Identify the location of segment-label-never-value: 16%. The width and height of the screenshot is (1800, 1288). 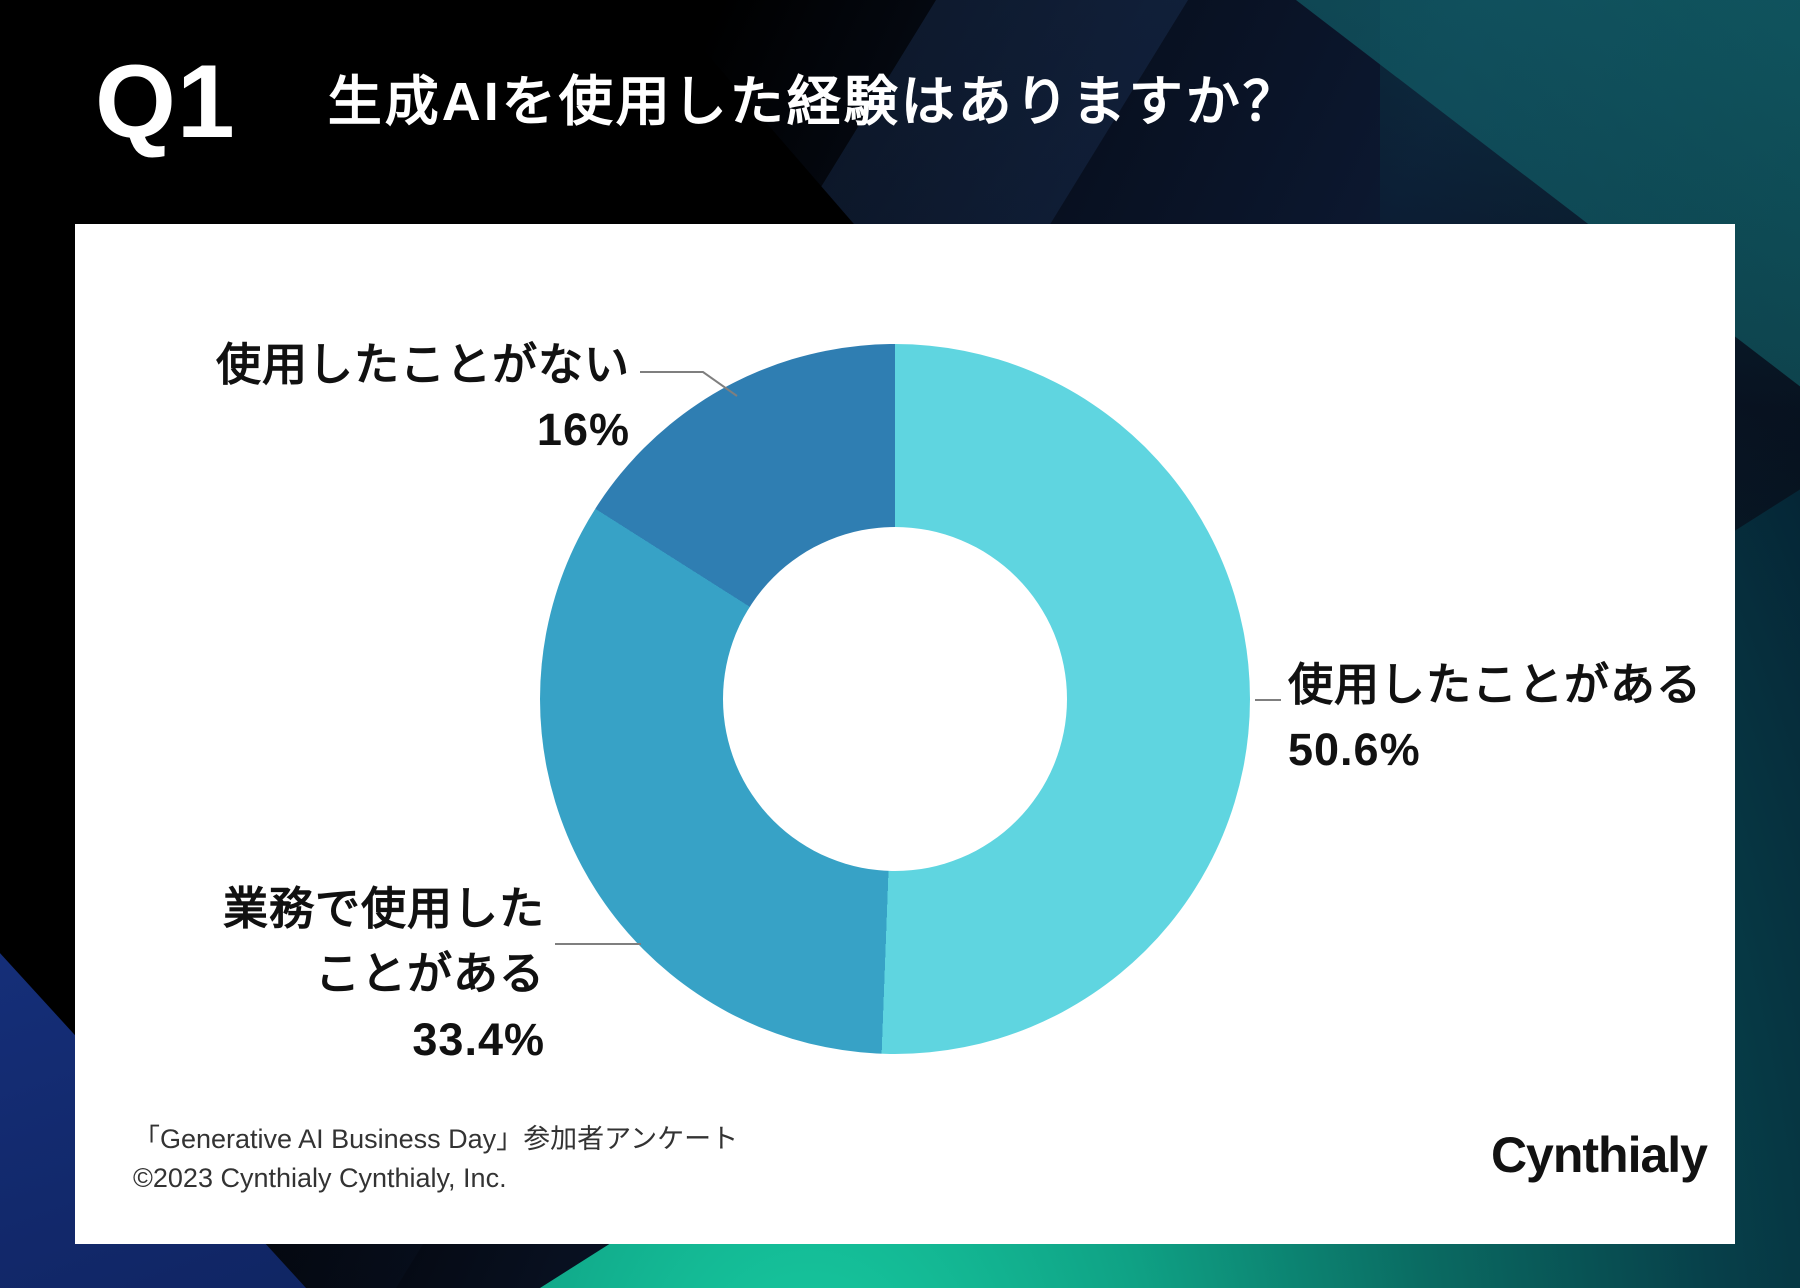
(583, 430).